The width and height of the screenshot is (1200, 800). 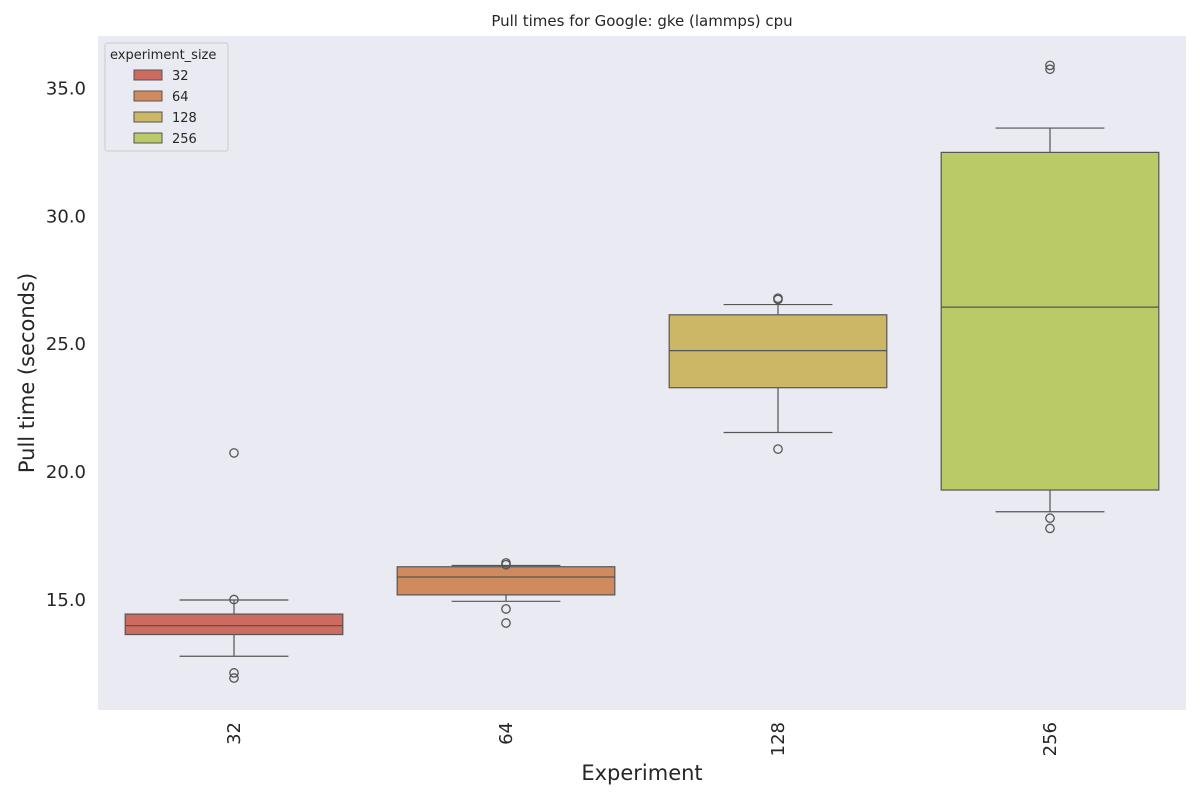 I want to click on legend-label: 32, so click(x=180, y=76).